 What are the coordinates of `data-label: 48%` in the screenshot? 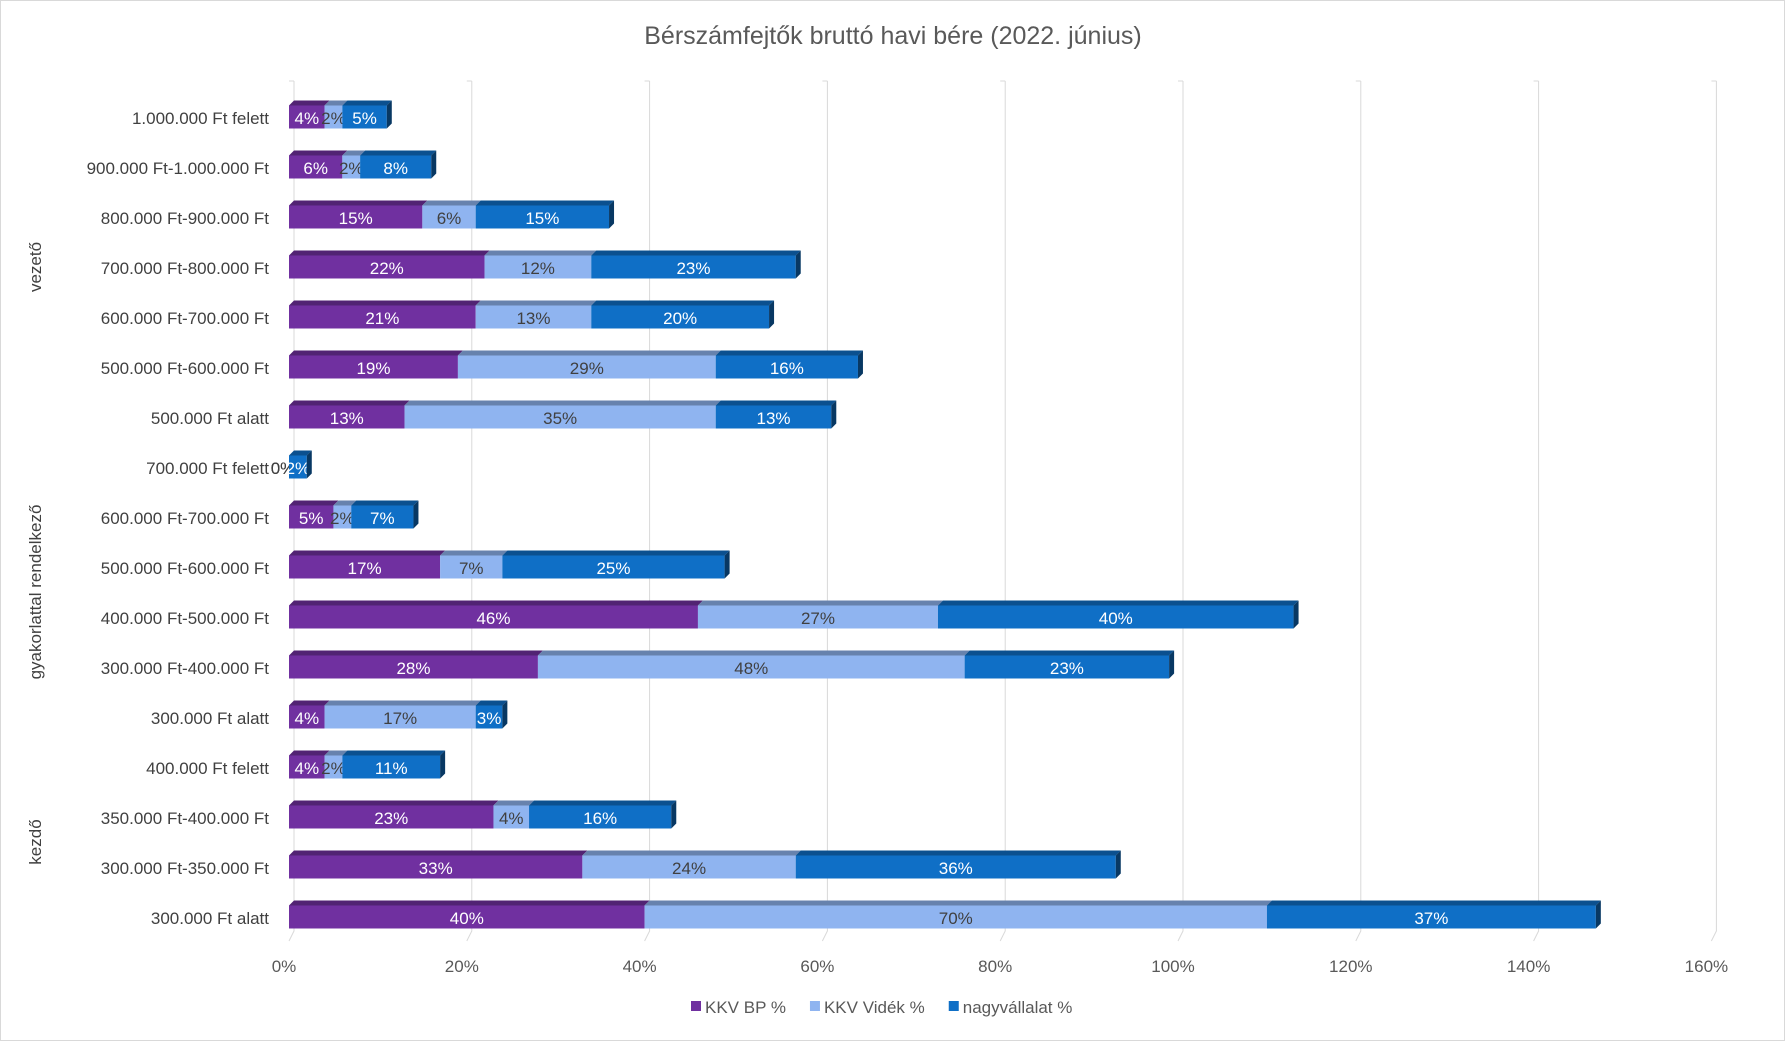 It's located at (751, 668).